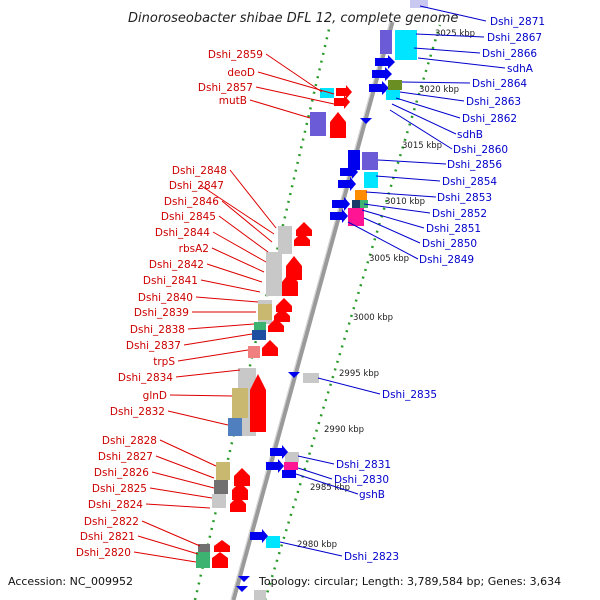  What do you see at coordinates (194, 249) in the screenshot?
I see `gene-label: rbsA2` at bounding box center [194, 249].